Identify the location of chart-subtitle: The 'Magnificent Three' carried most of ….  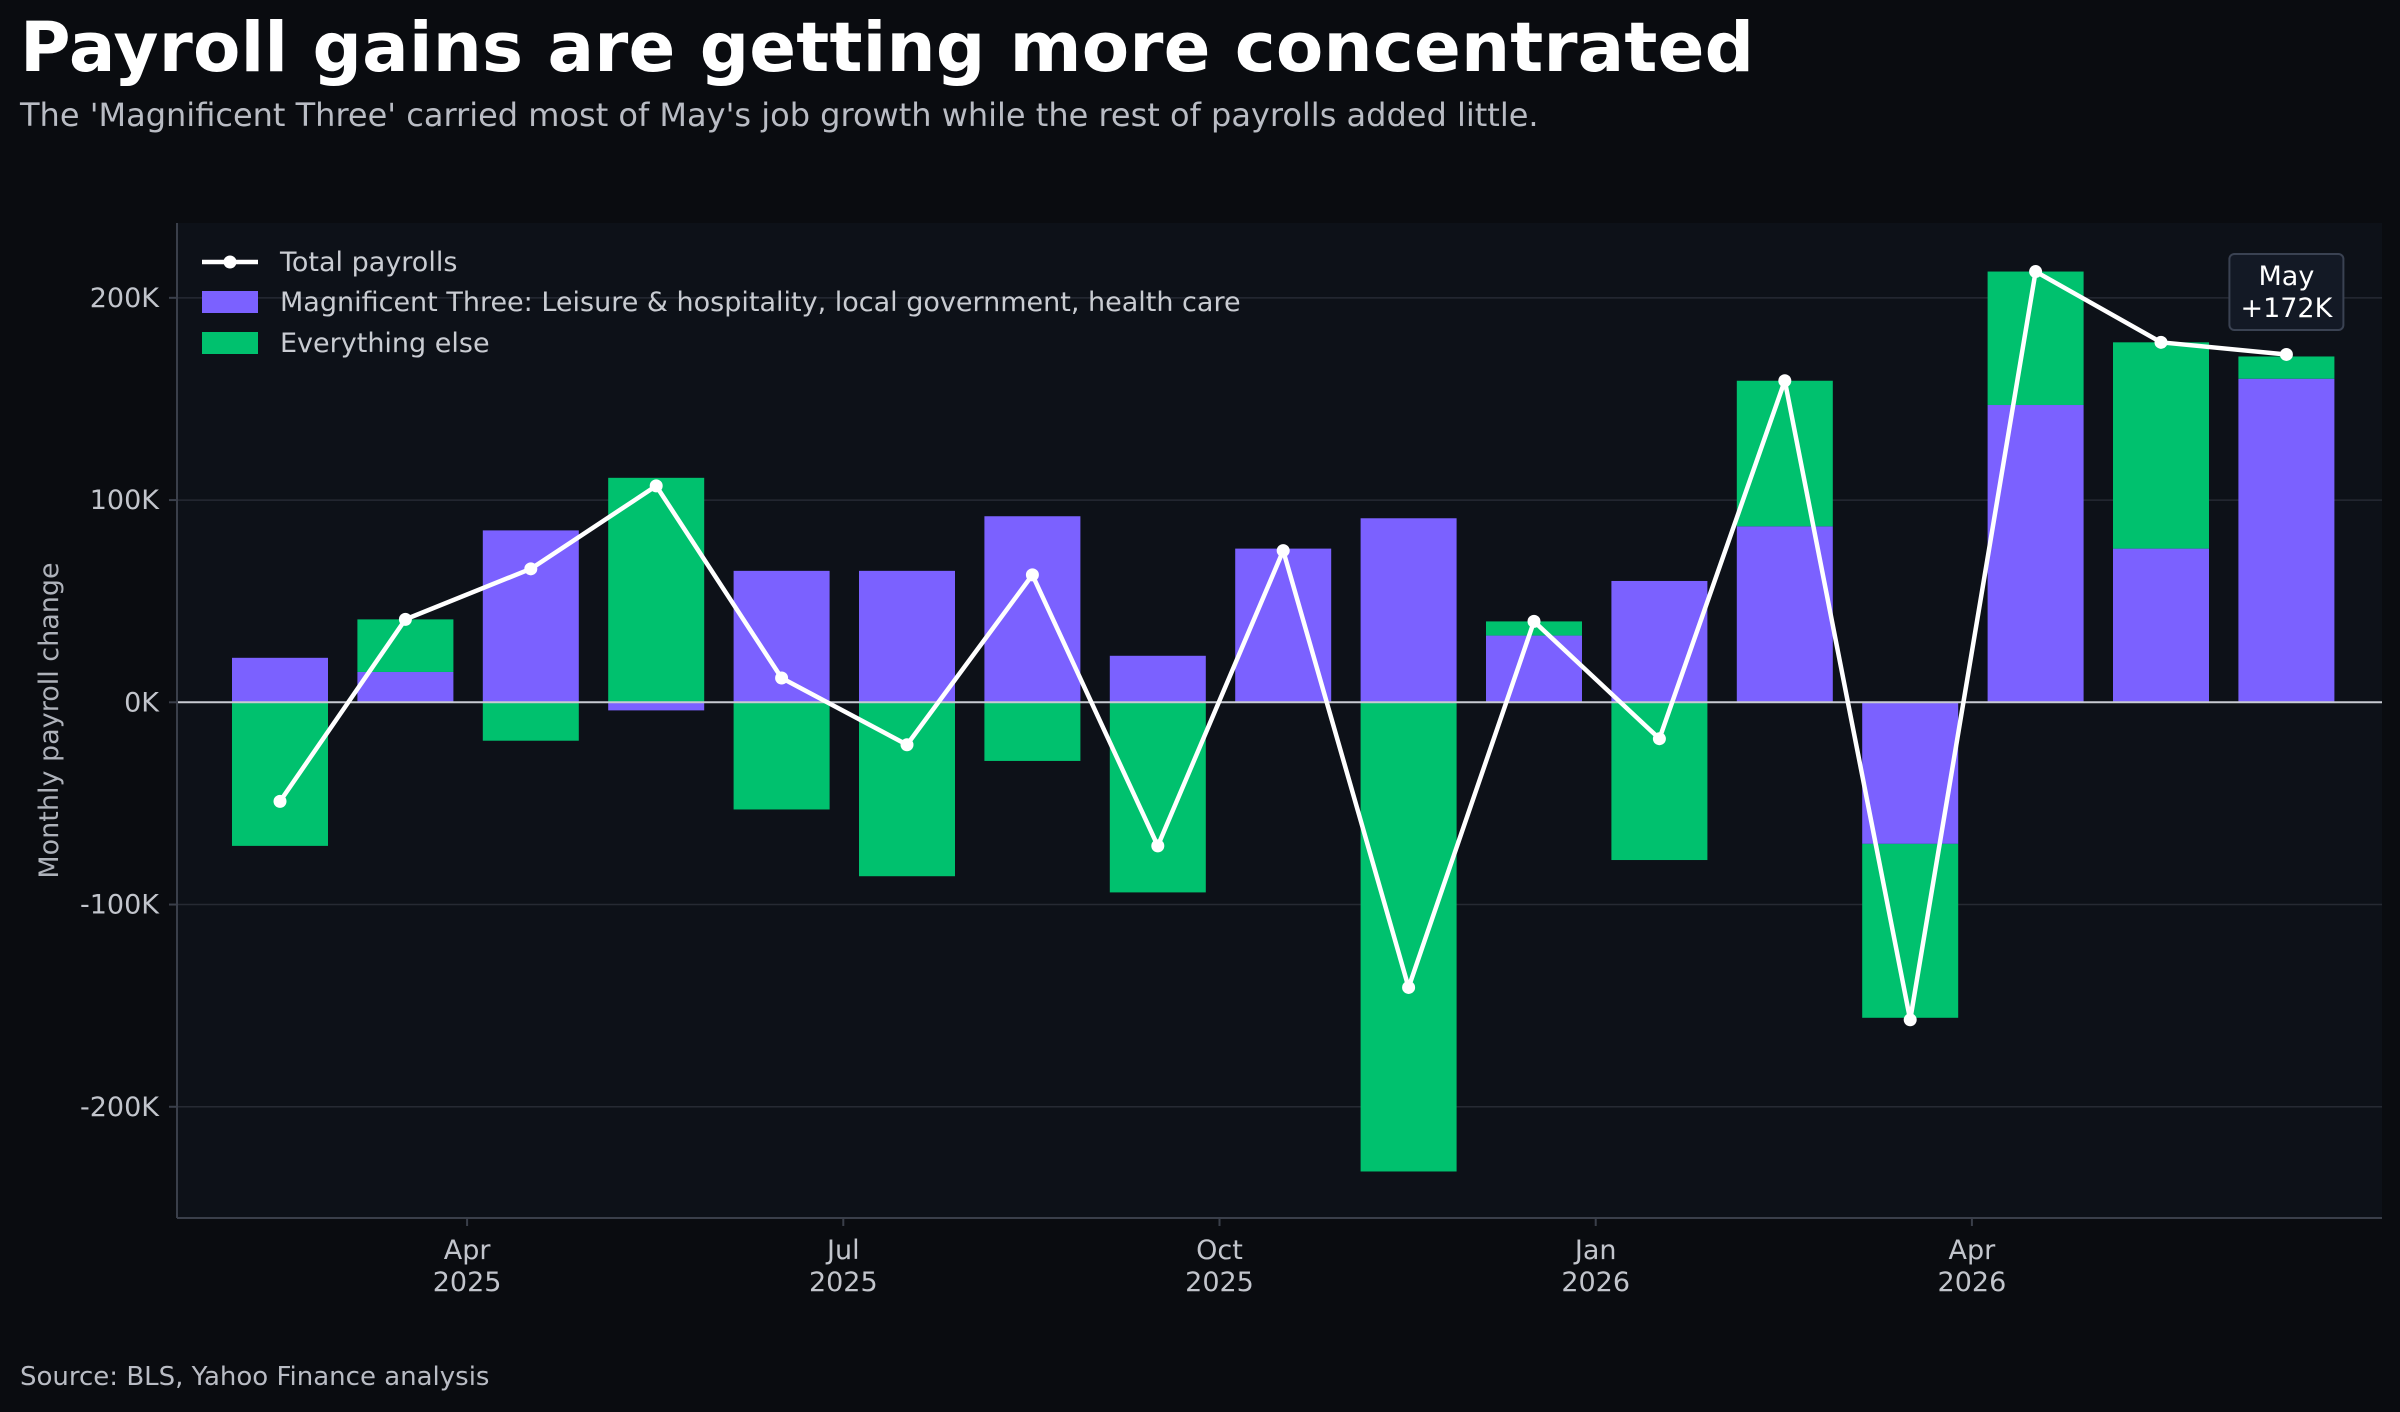
(779, 115).